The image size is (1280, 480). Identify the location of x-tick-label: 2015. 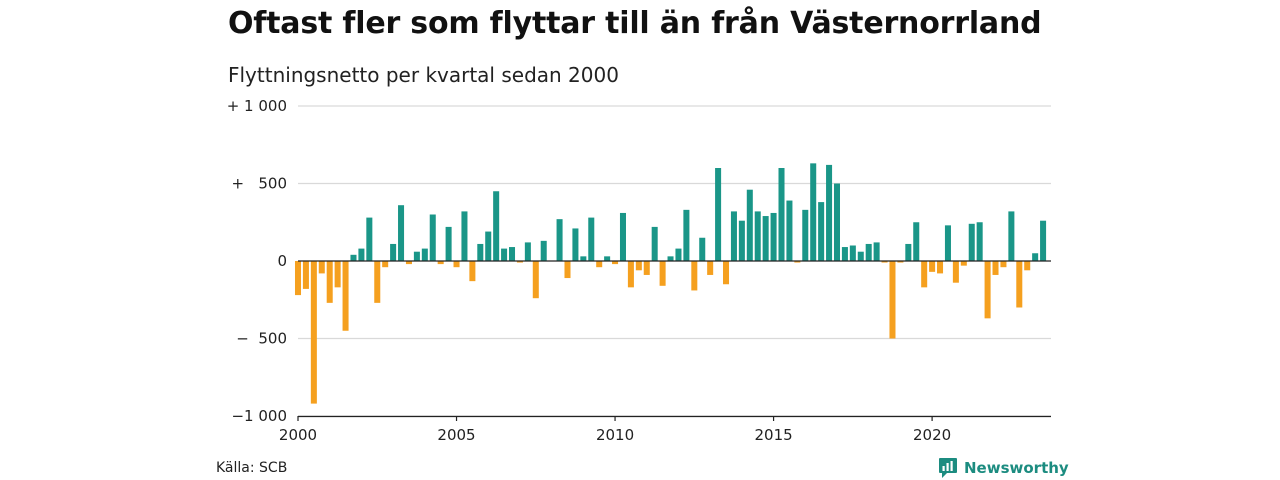
(773, 435).